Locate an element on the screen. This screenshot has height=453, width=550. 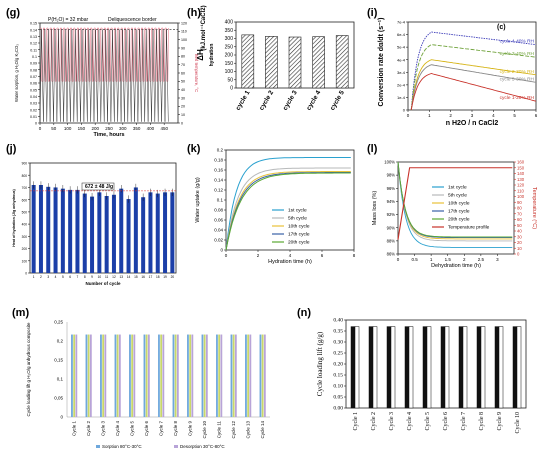
x-category-label: 9 is located at coordinates (92, 277).